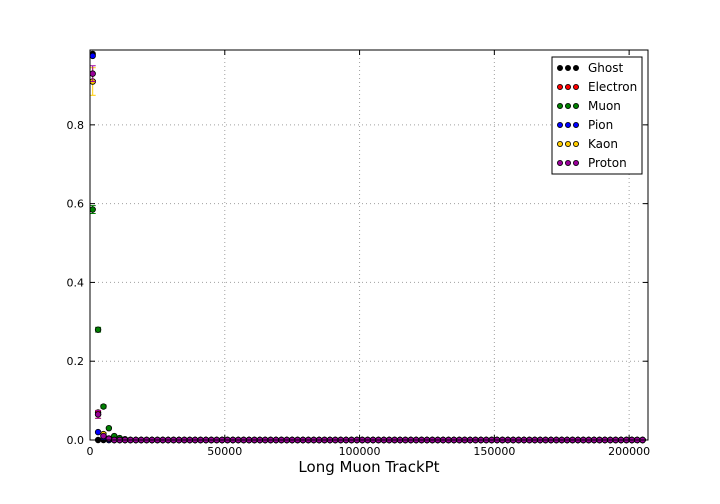 This screenshot has height=504, width=720. Describe the element at coordinates (90, 451) in the screenshot. I see `x-tick-label: 0` at that location.